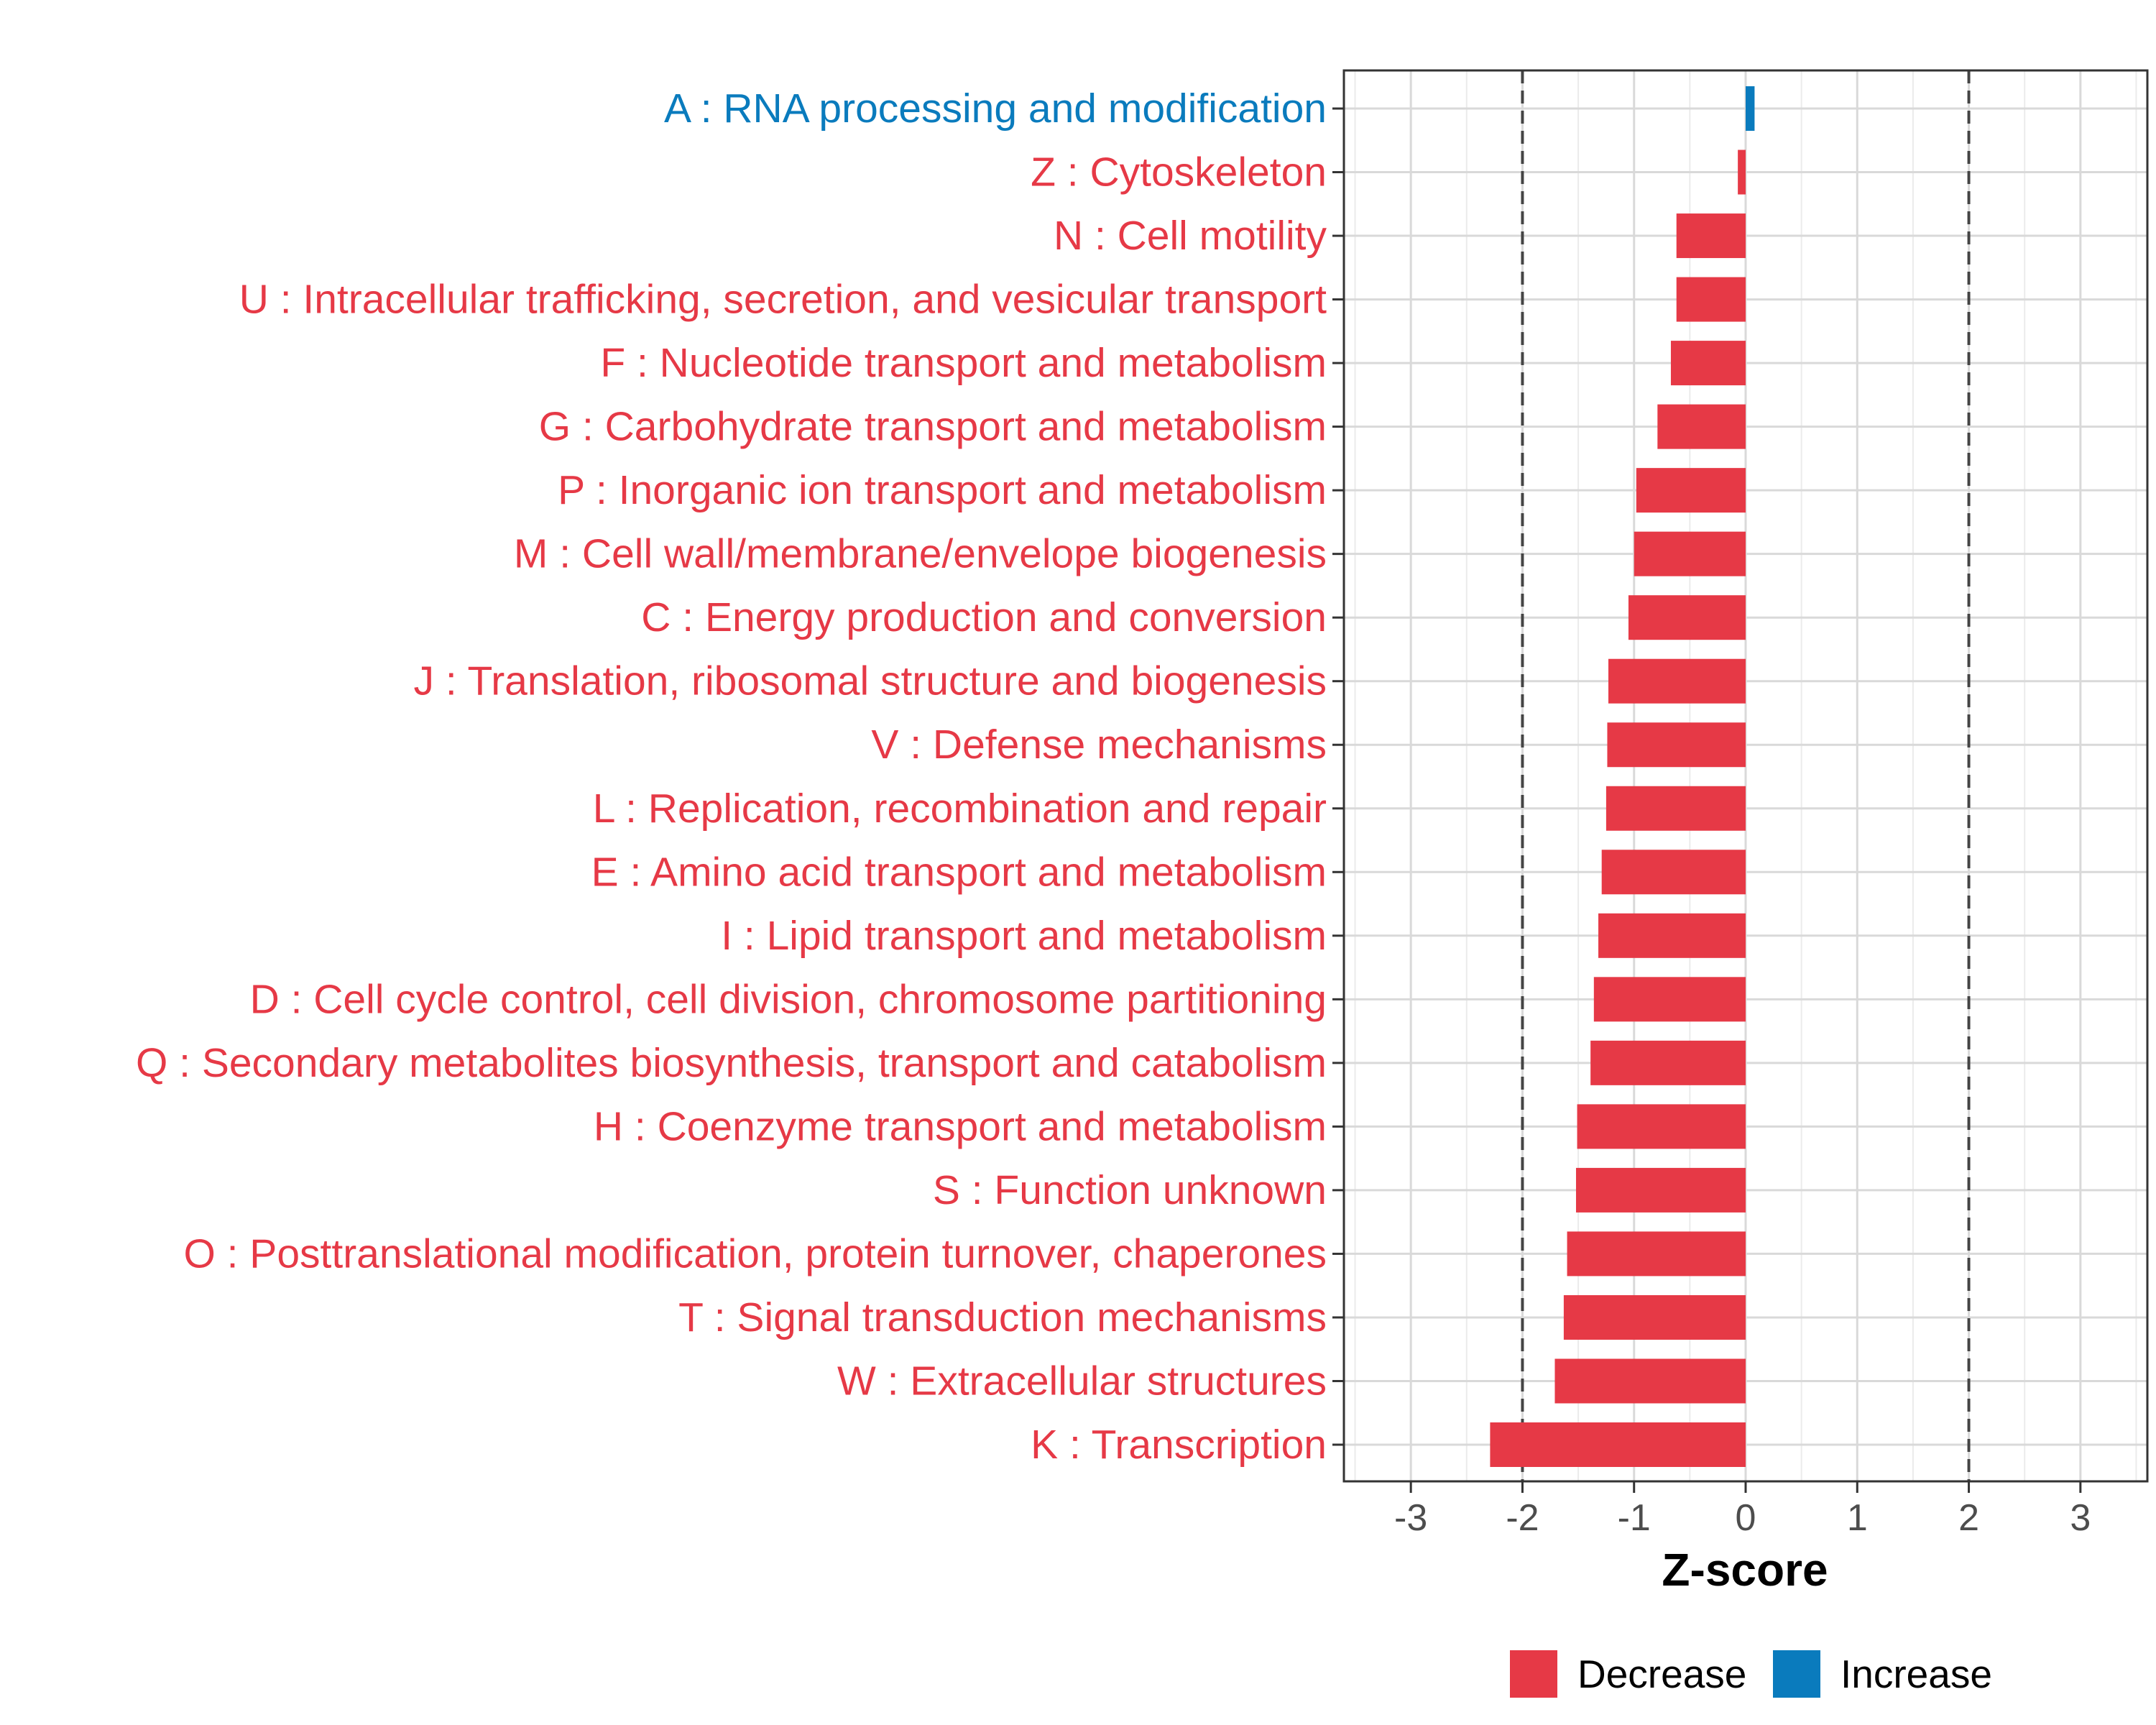 This screenshot has height=1725, width=2156. I want to click on category-label: E : Amino acid transport and metabolism, so click(959, 872).